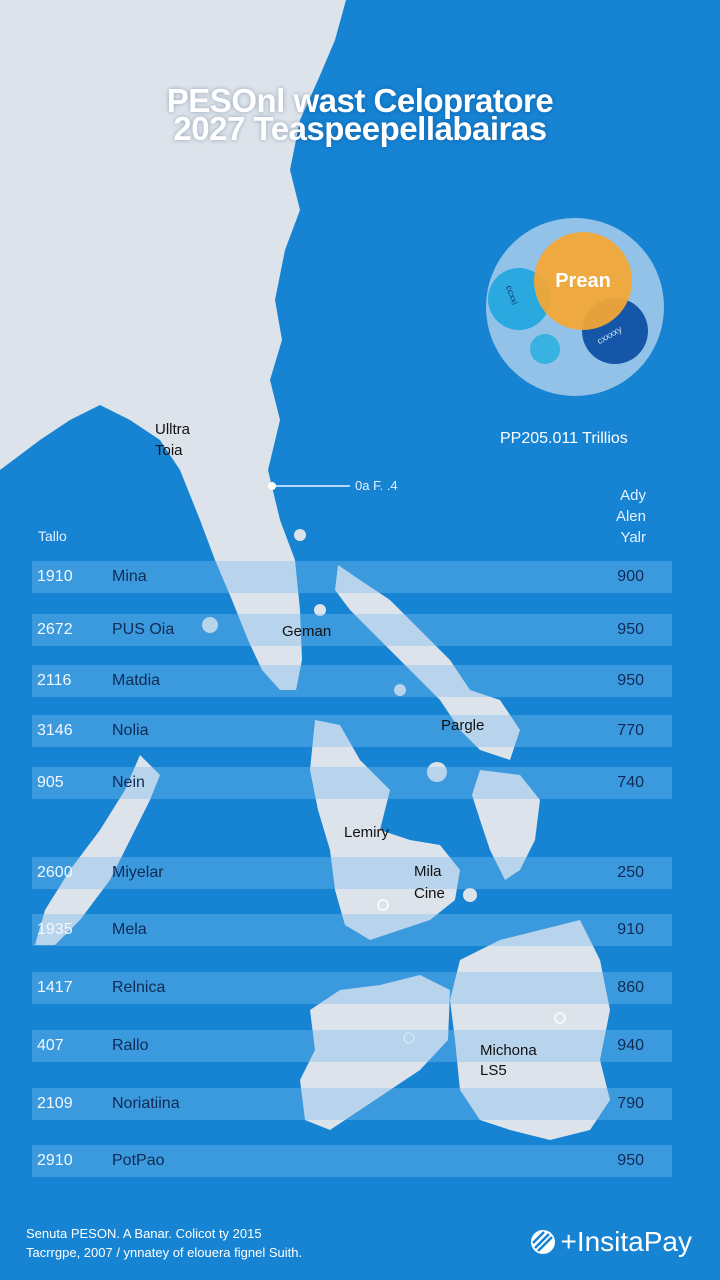  I want to click on logo-text: +InsitaPay, so click(626, 1241).